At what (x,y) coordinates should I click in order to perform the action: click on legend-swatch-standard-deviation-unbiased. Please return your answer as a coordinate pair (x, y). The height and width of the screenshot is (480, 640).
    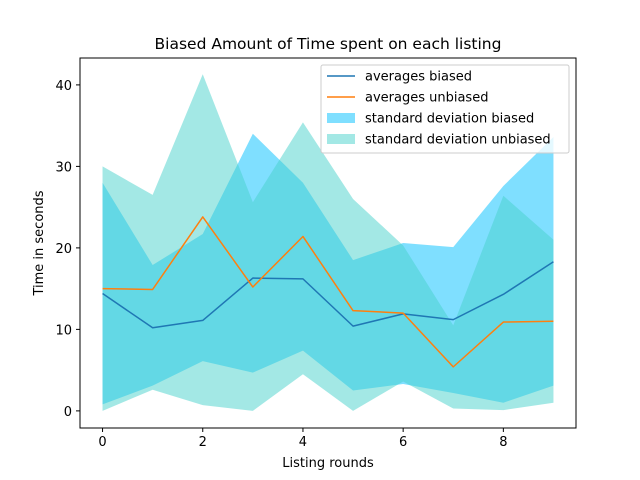
    Looking at the image, I should click on (341, 139).